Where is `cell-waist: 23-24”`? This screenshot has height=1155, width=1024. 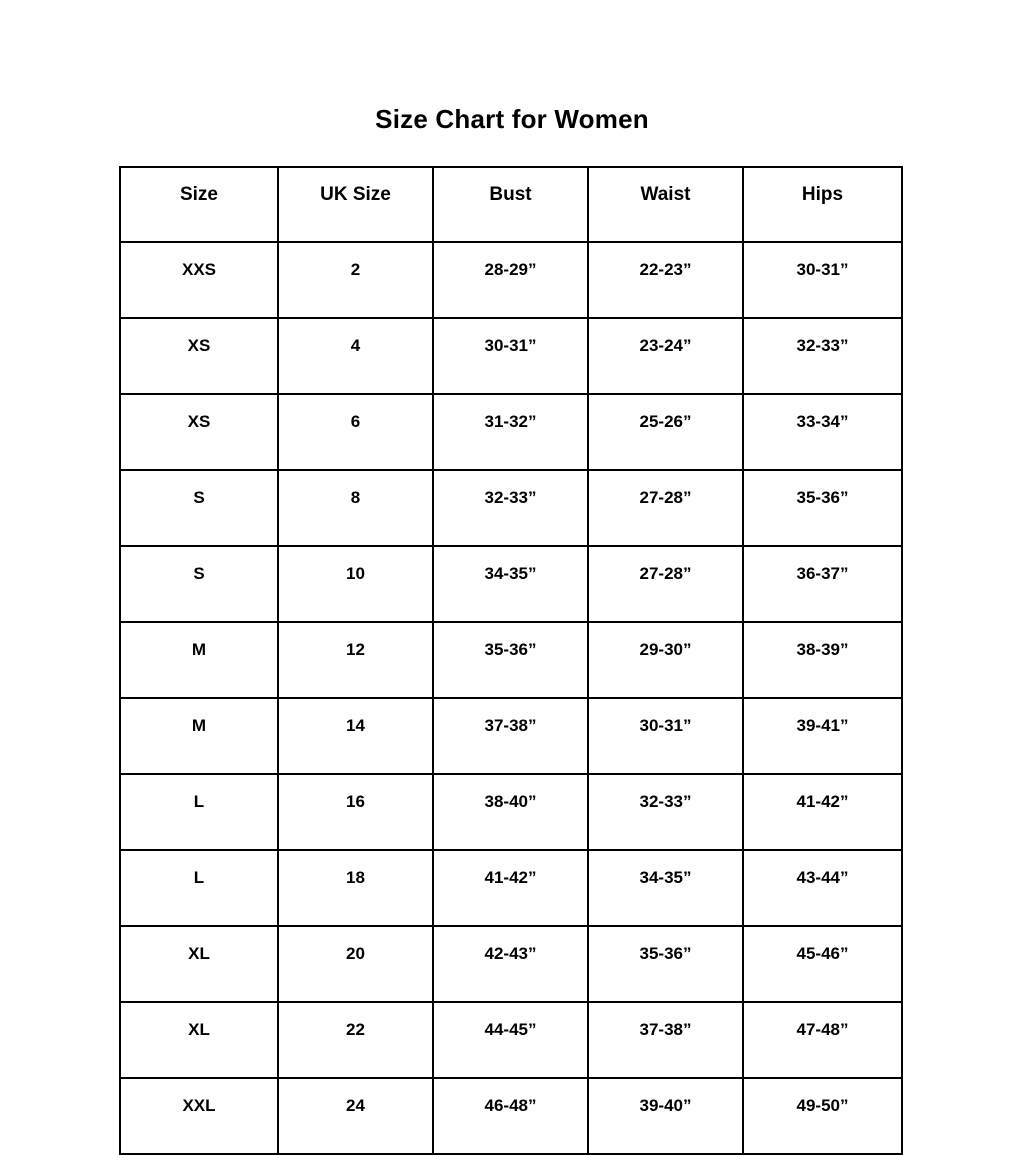 cell-waist: 23-24” is located at coordinates (665, 356).